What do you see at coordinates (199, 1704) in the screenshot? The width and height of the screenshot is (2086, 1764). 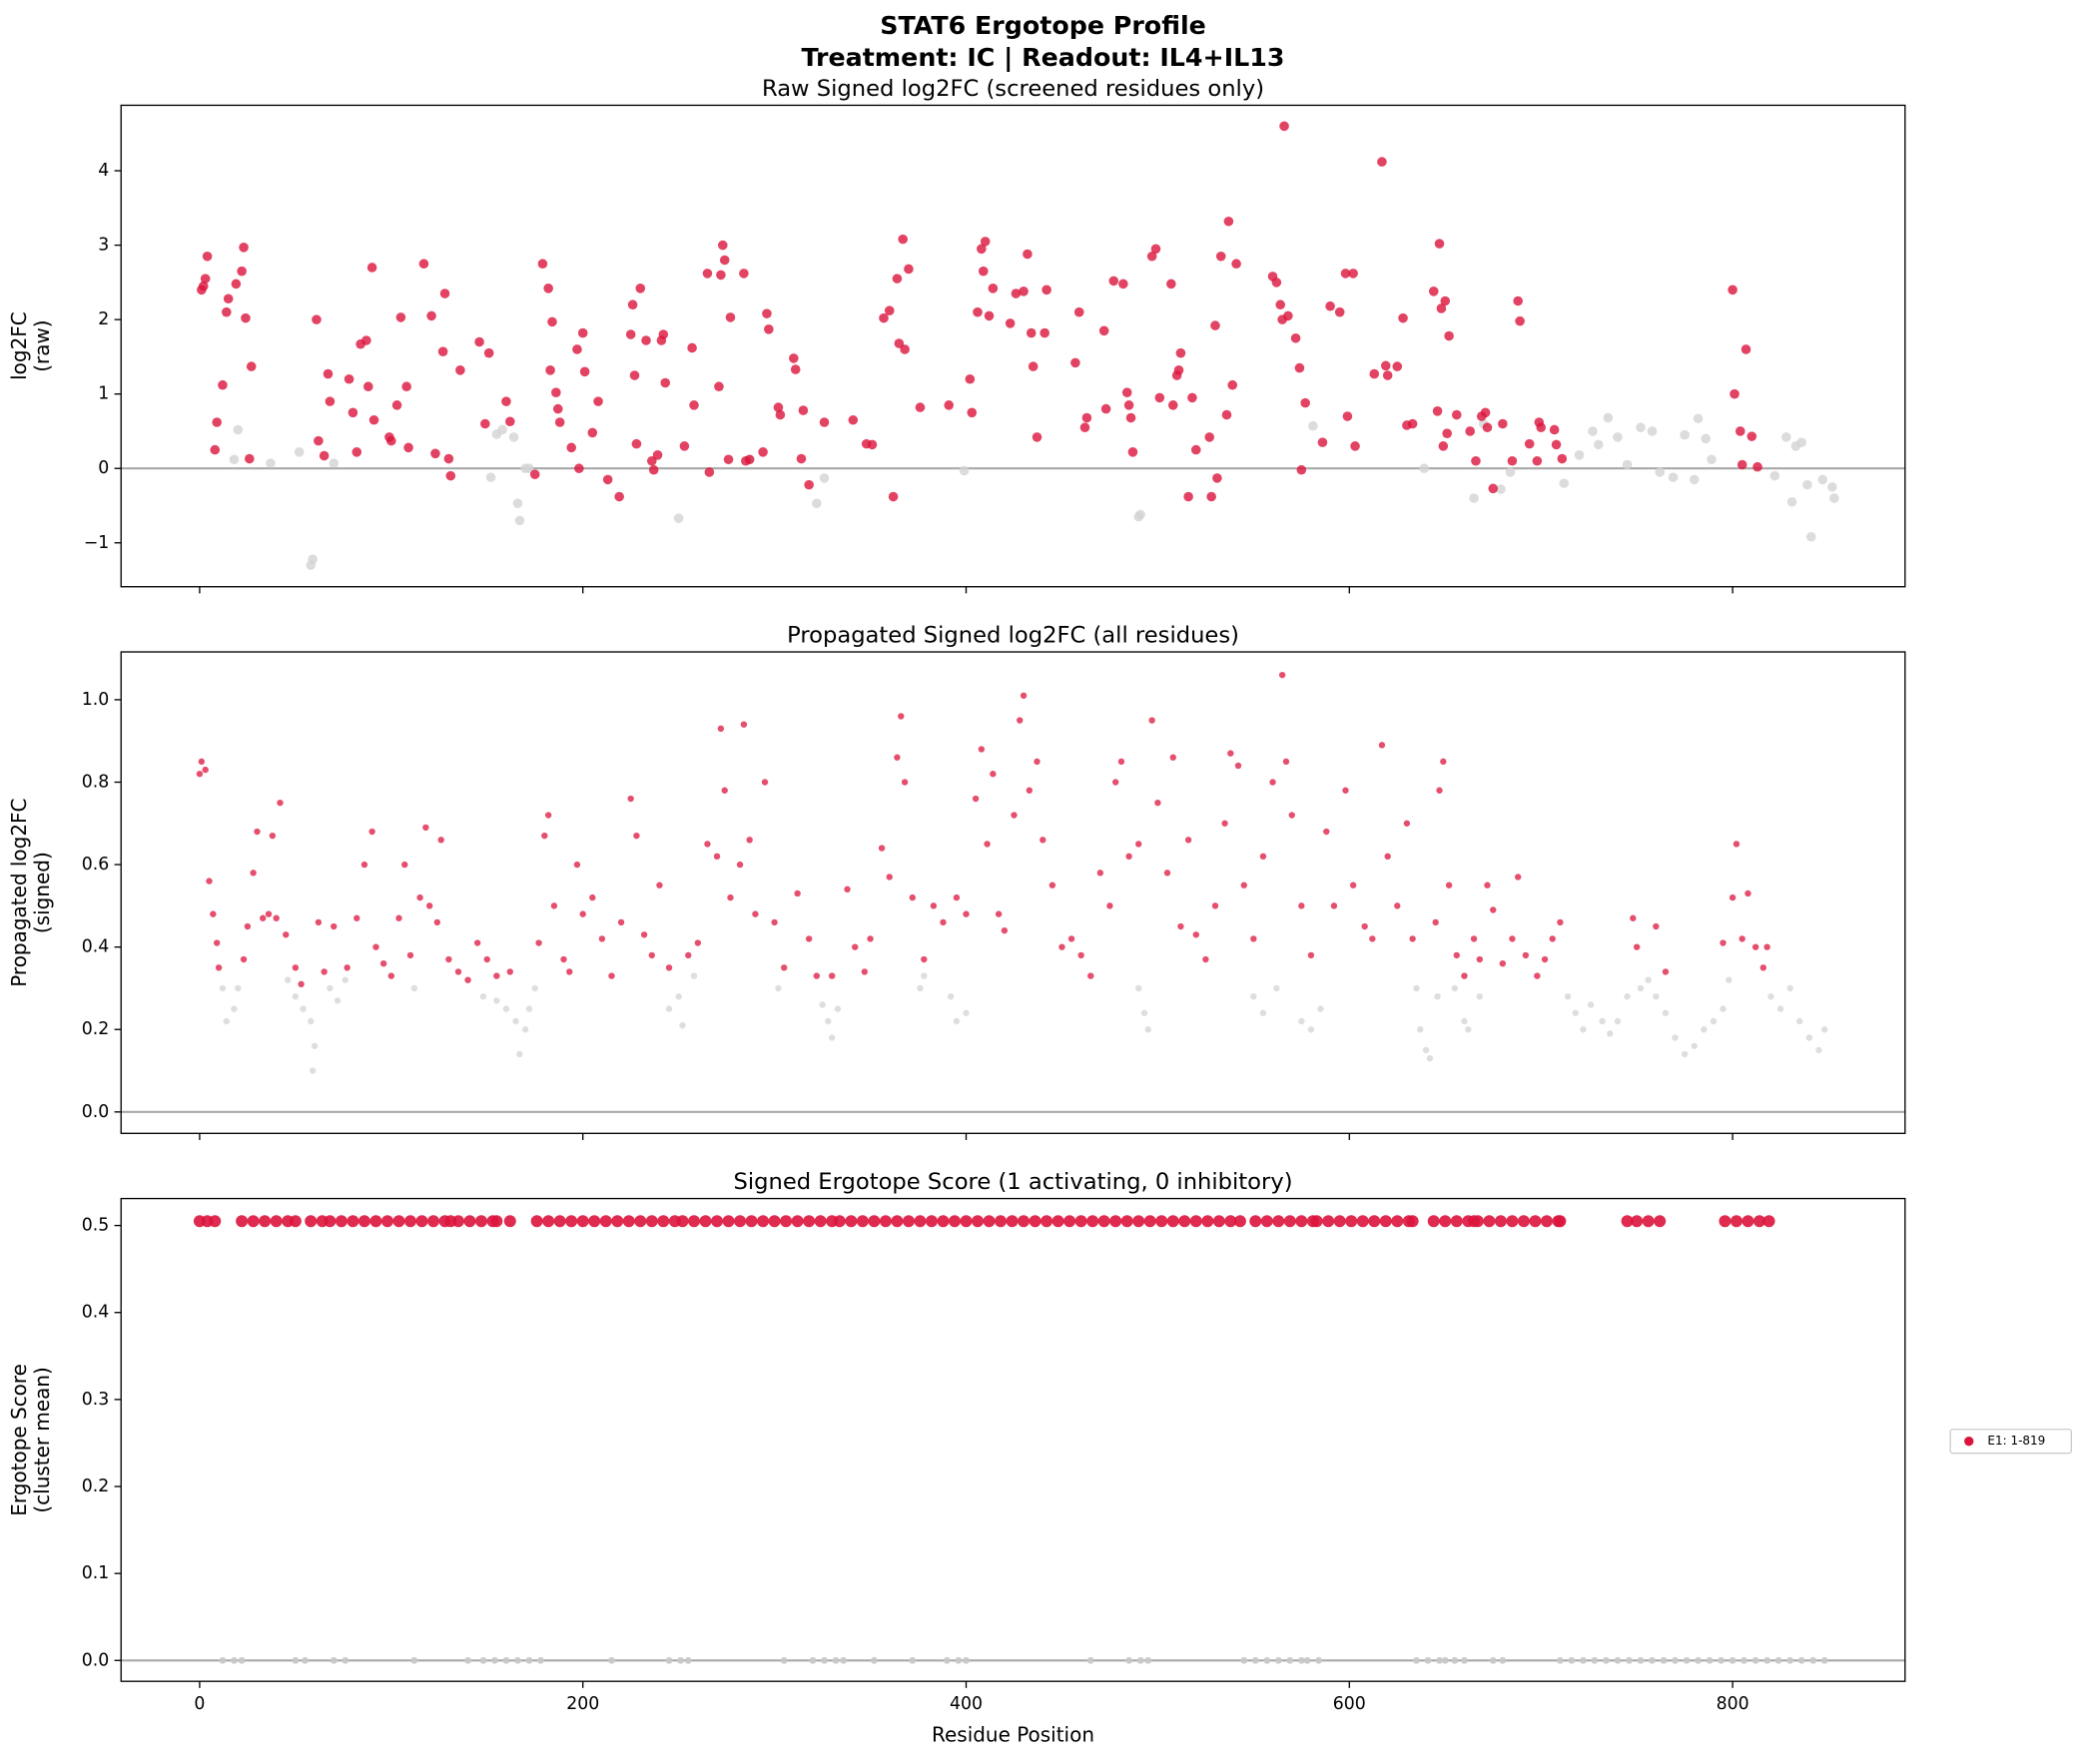 I see `x-tick-label: 0` at bounding box center [199, 1704].